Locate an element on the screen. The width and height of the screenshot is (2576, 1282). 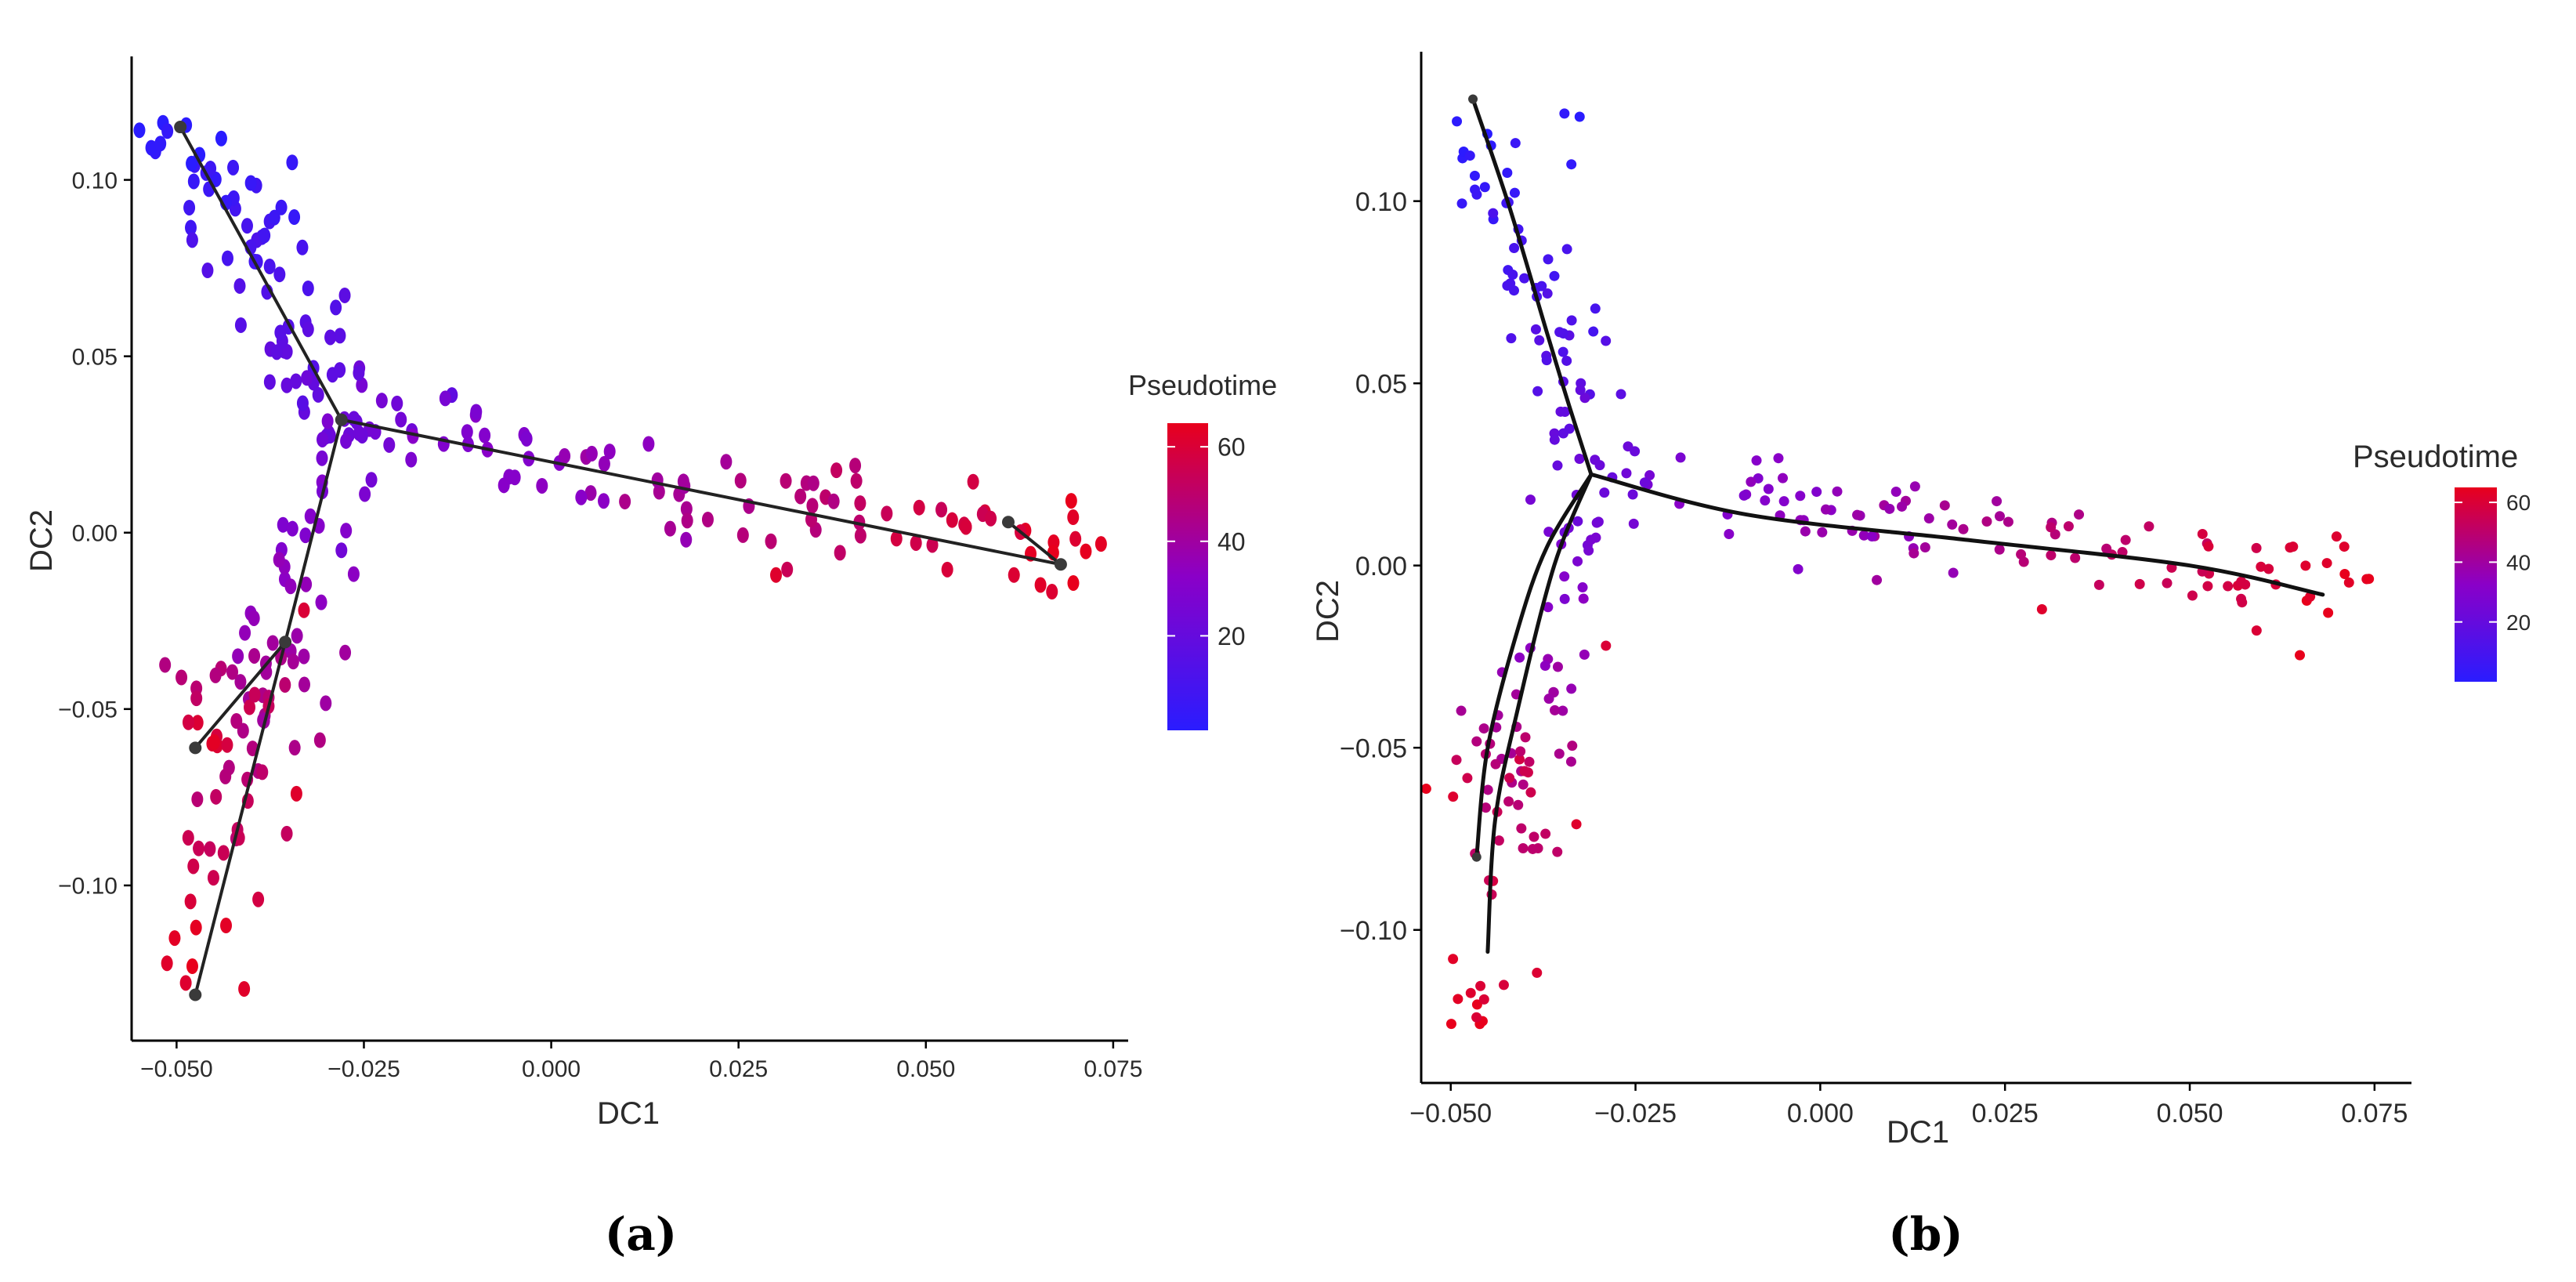
panel-b-trajectory-curve is located at coordinates (1534, 666).